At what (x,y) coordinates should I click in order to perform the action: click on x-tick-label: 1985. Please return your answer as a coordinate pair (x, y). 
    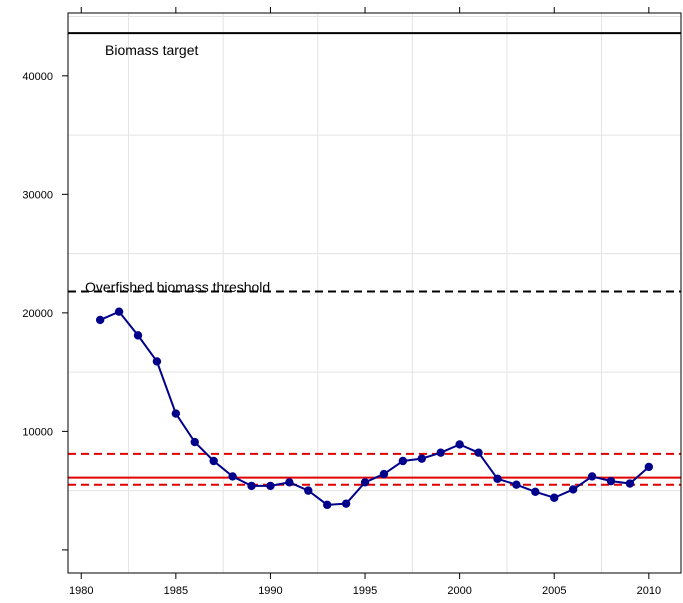
    Looking at the image, I should click on (176, 591).